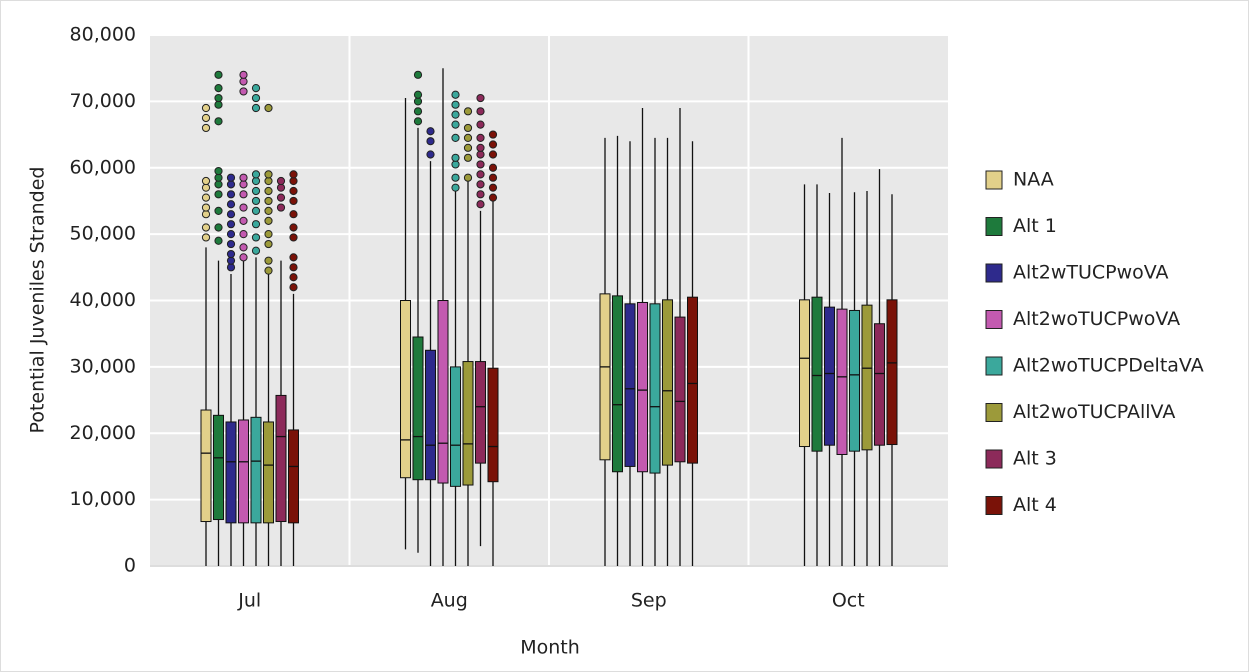 This screenshot has height=672, width=1249. Describe the element at coordinates (103, 499) in the screenshot. I see `y-tick-label: 10,000` at that location.